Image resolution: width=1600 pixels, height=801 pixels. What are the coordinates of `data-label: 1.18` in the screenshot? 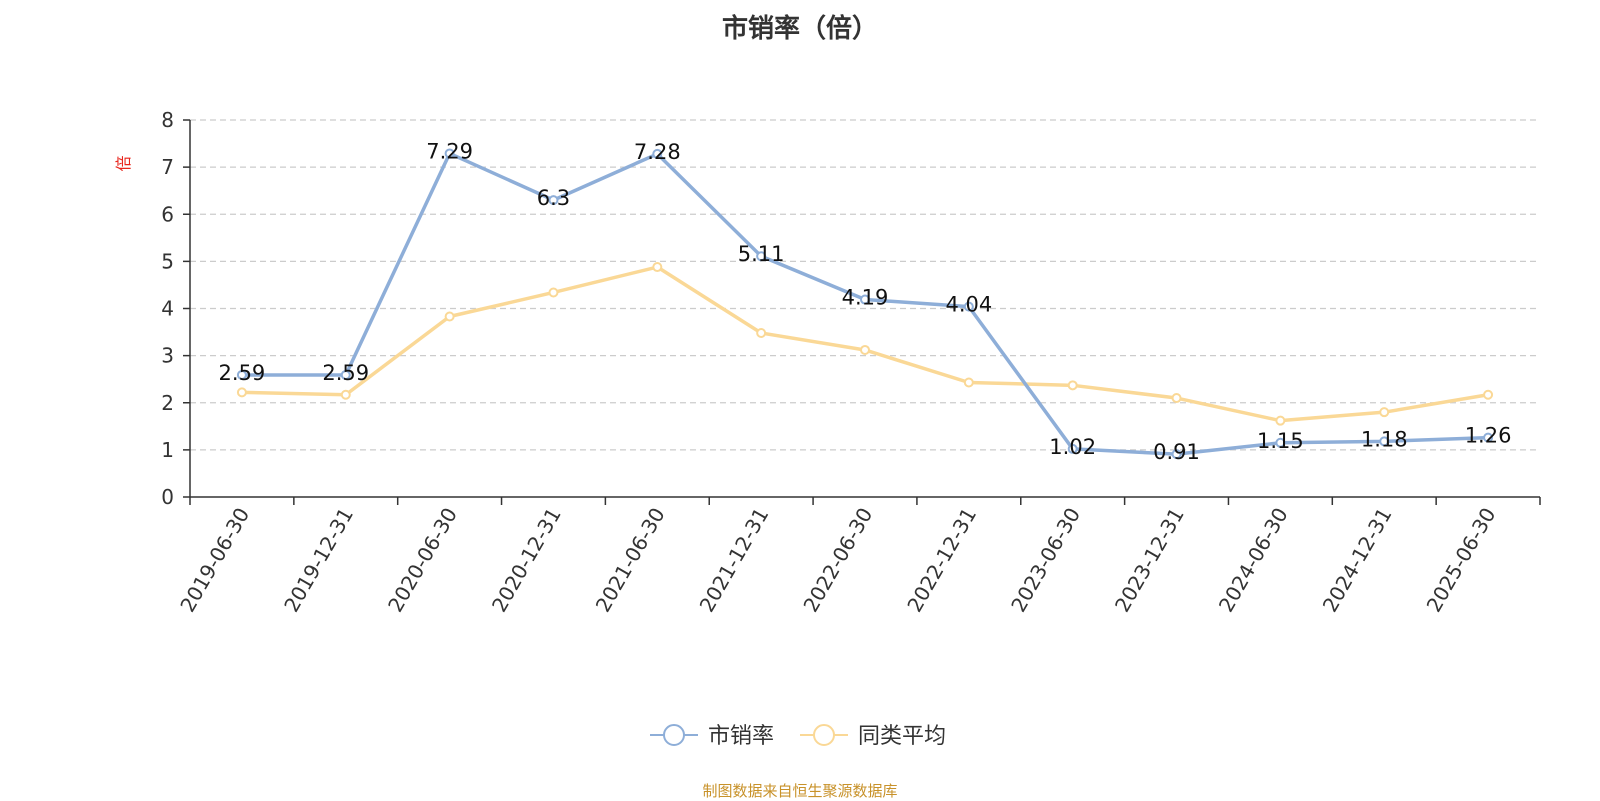 It's located at (1384, 439).